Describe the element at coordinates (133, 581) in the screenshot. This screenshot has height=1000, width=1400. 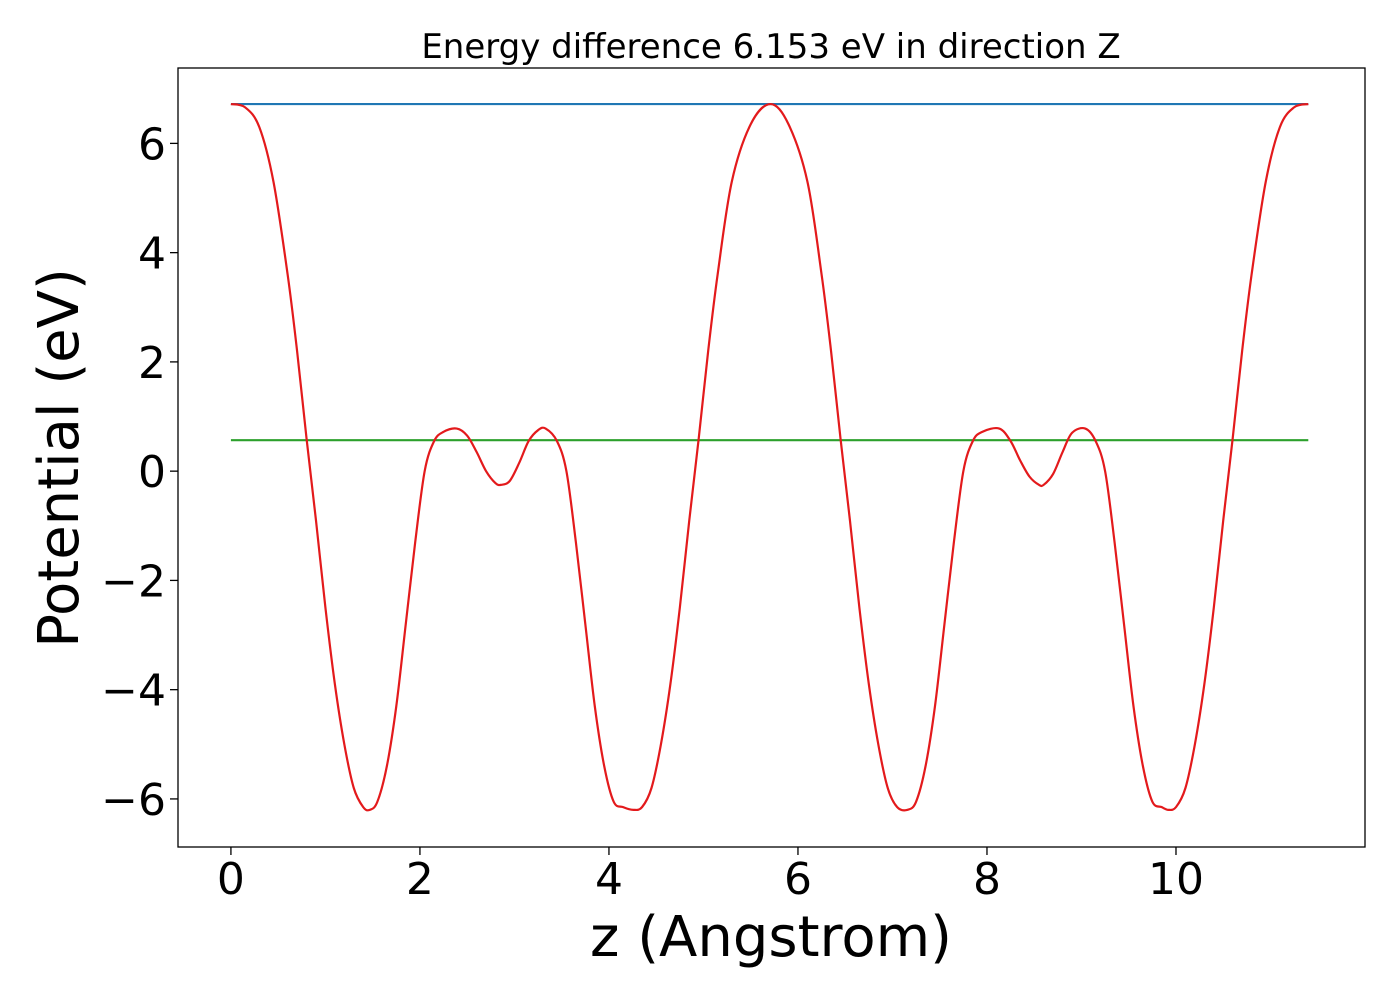
I see `y-tick-label: −2` at that location.